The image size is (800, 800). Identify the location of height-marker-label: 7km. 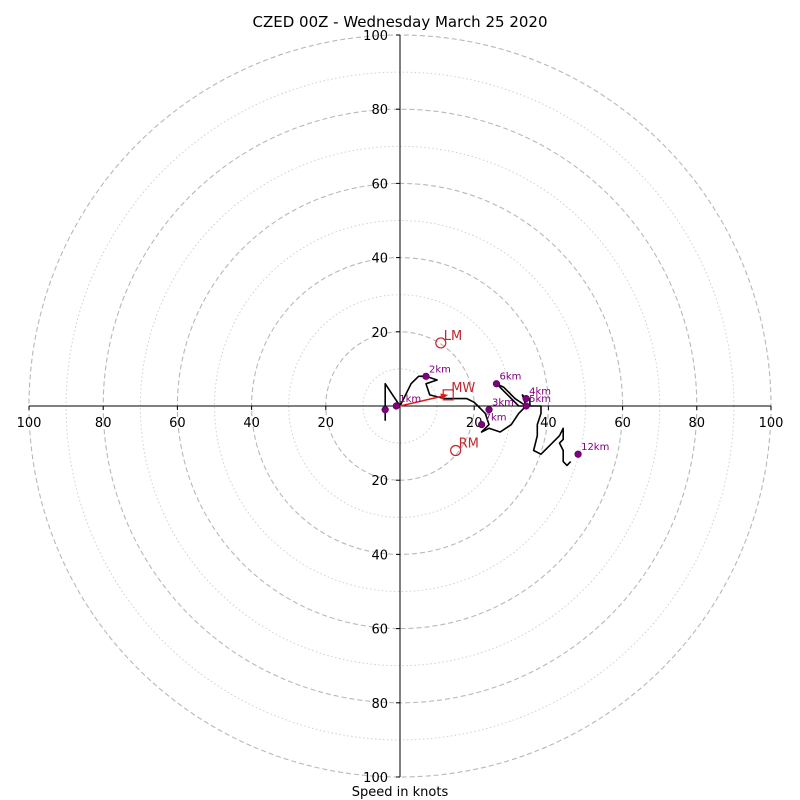
(496, 418).